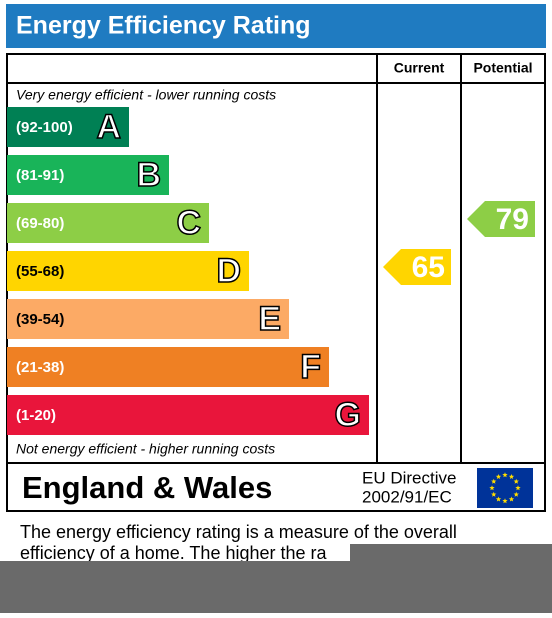  What do you see at coordinates (163, 26) in the screenshot?
I see `title: Energy Efficiency Rating` at bounding box center [163, 26].